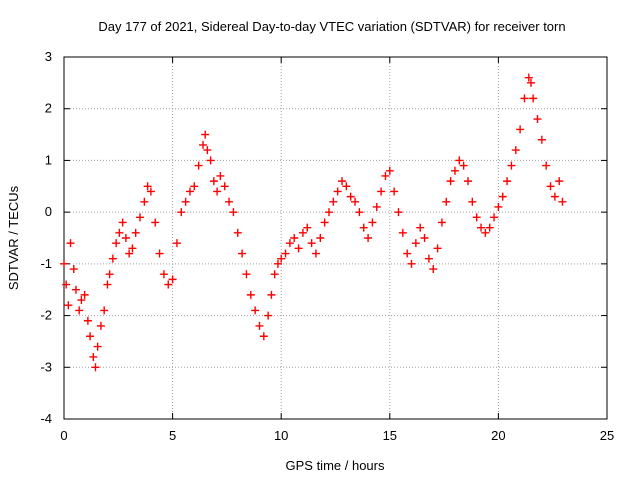  I want to click on y-tick-label: -1, so click(46, 263).